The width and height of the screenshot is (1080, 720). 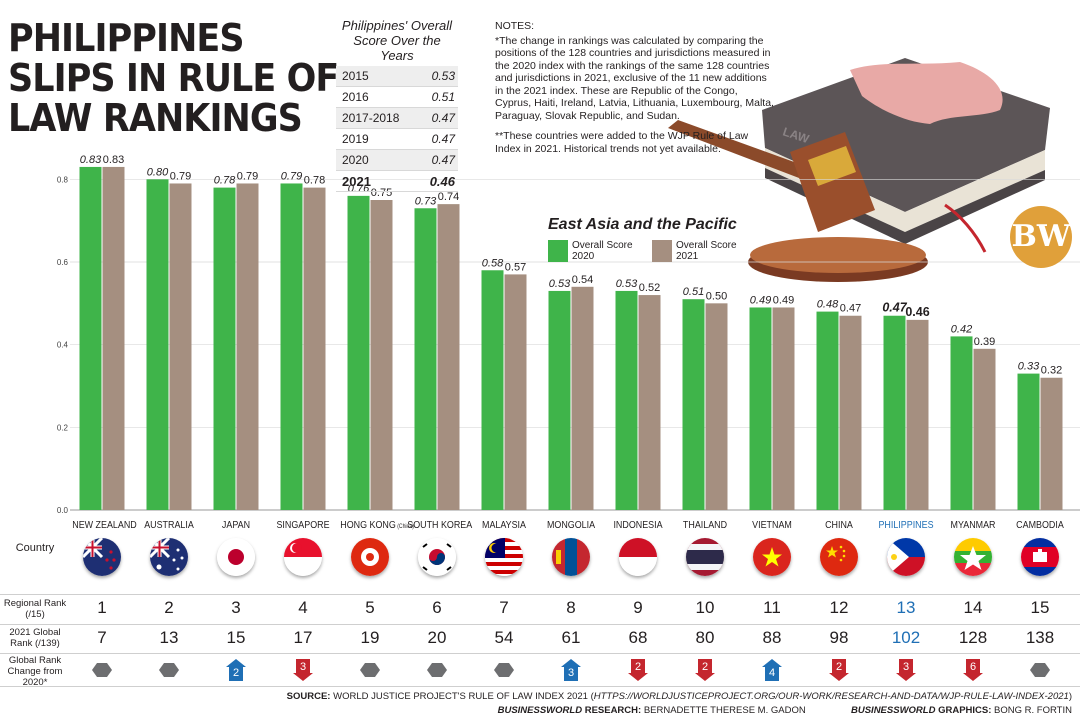 What do you see at coordinates (638, 637) in the screenshot?
I see `global-rank-cell: 68` at bounding box center [638, 637].